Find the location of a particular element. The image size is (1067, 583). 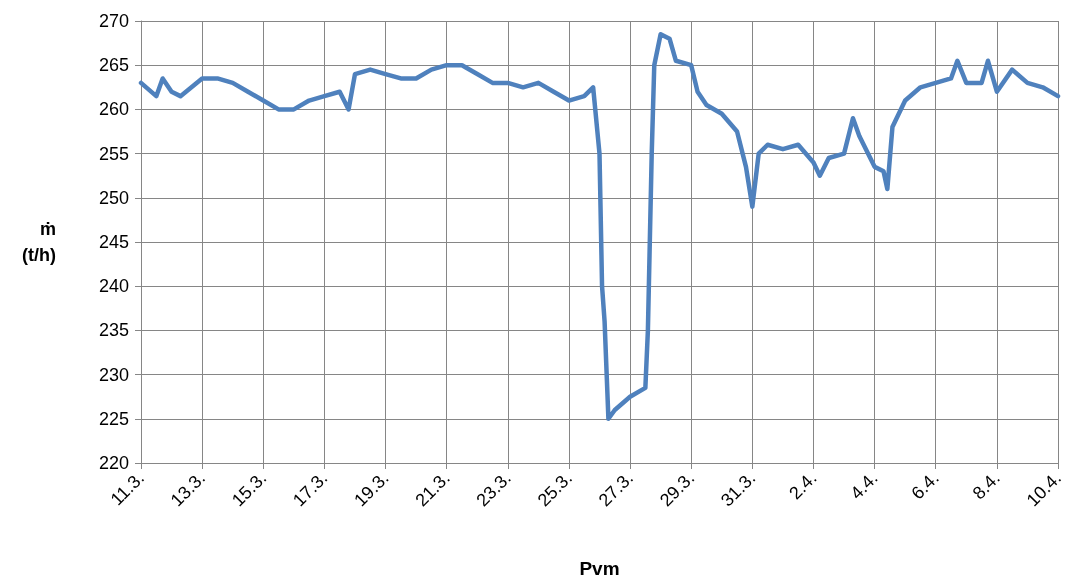

y-tick-label: 265 is located at coordinates (113, 65).